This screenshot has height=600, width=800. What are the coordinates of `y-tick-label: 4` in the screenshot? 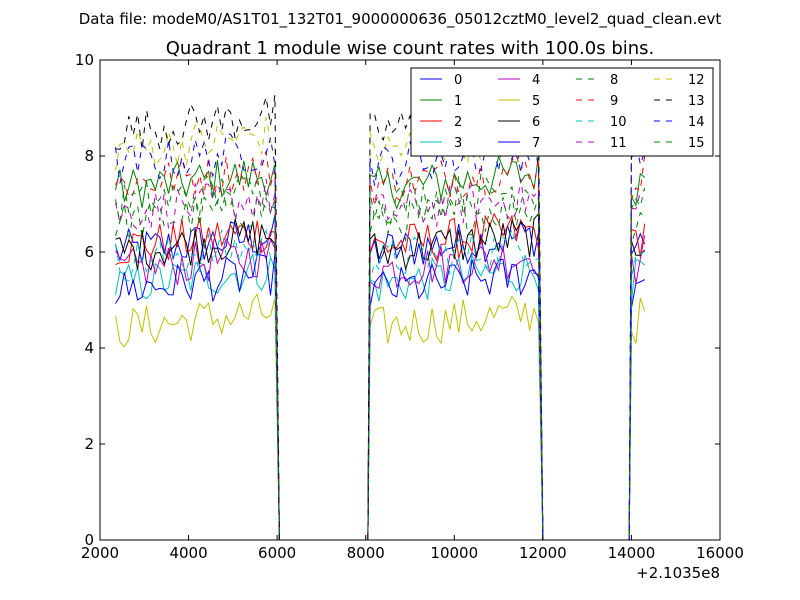 It's located at (89, 348).